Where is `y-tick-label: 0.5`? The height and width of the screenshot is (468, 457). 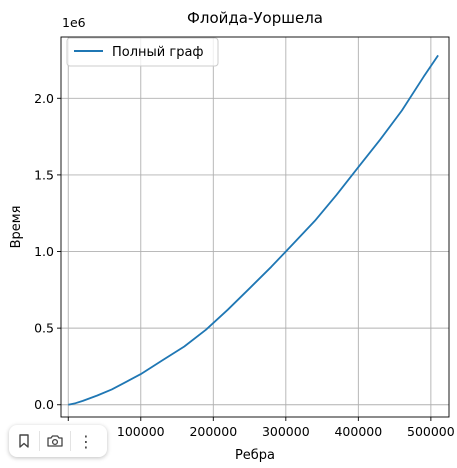 y-tick-label: 0.5 is located at coordinates (44, 328).